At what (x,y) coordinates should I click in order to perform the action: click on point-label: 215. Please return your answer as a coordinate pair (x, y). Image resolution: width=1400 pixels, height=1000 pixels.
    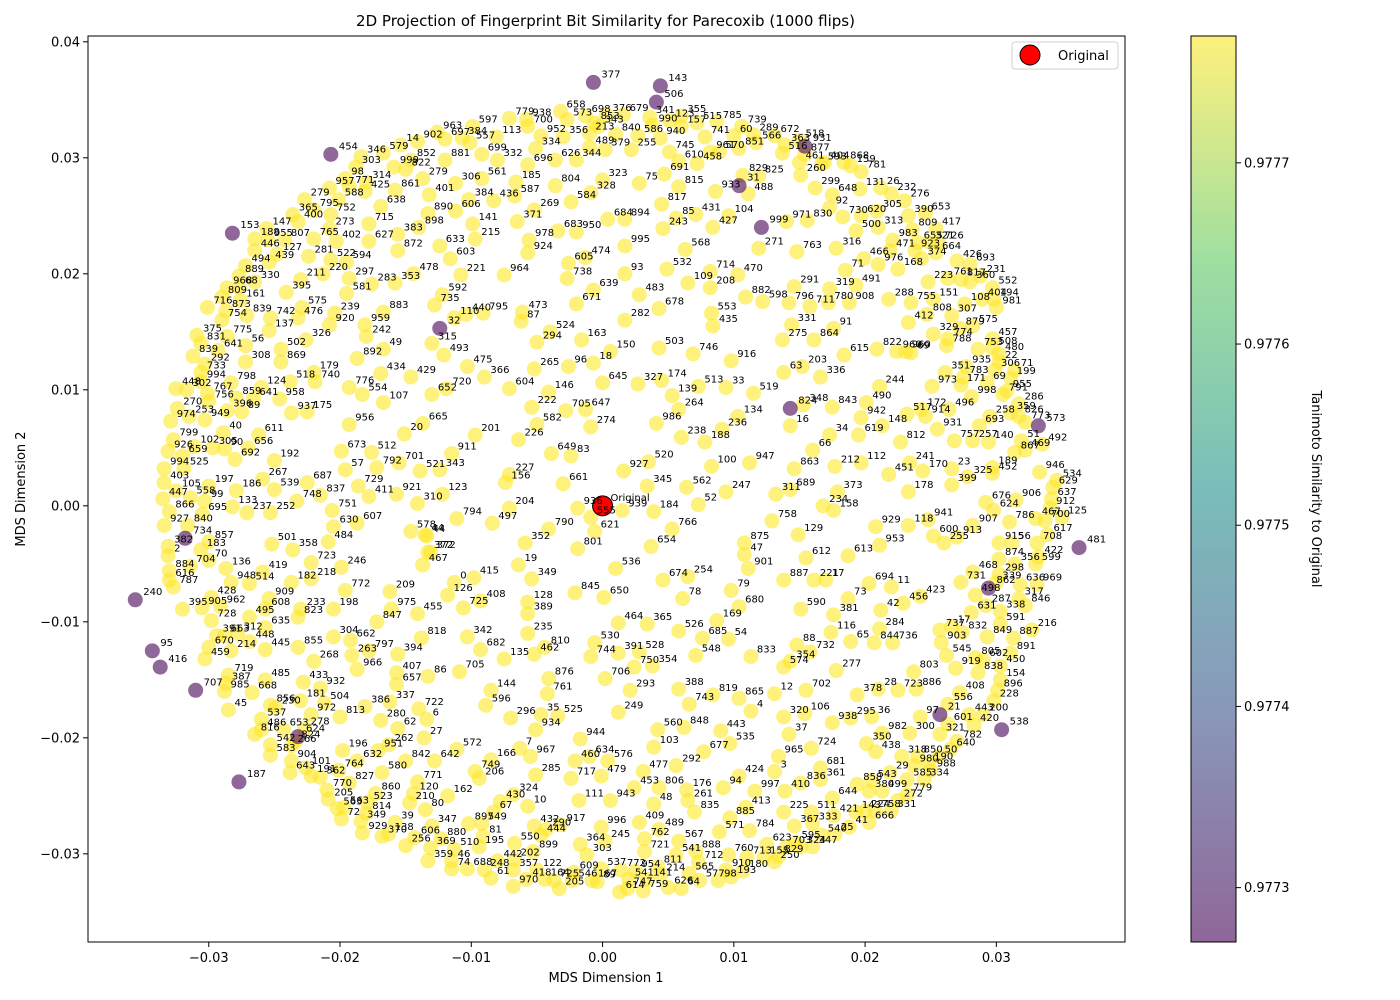
    Looking at the image, I should click on (490, 232).